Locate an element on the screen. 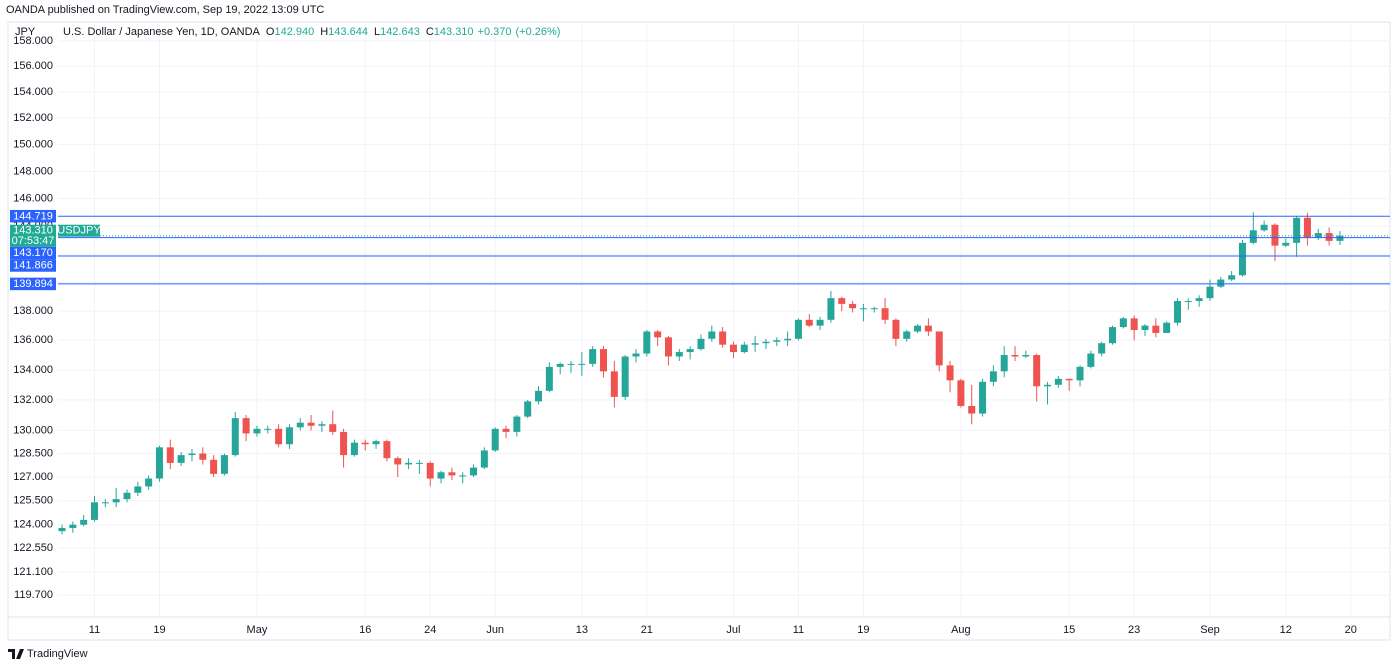 Image resolution: width=1400 pixels, height=667 pixels. y-tick-label: 132.000 is located at coordinates (33, 400).